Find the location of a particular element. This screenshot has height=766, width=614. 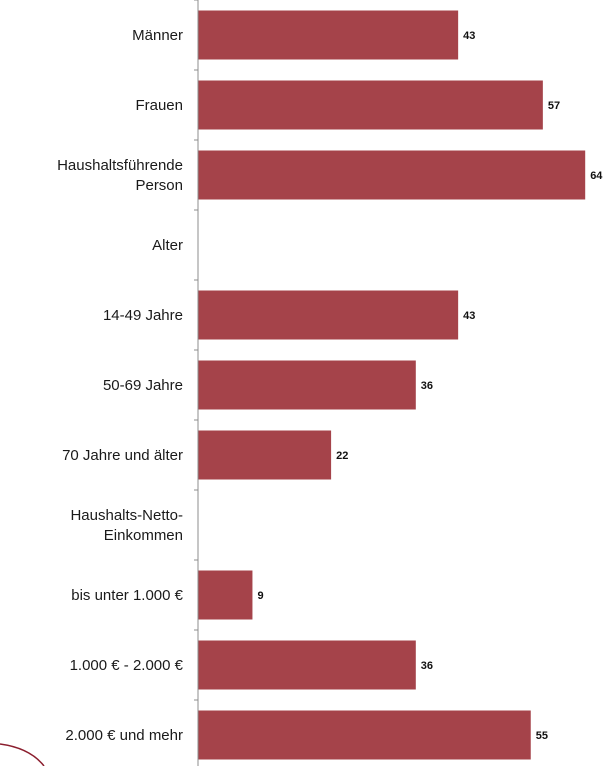

category-label: 2.000 € und mehr is located at coordinates (124, 735).